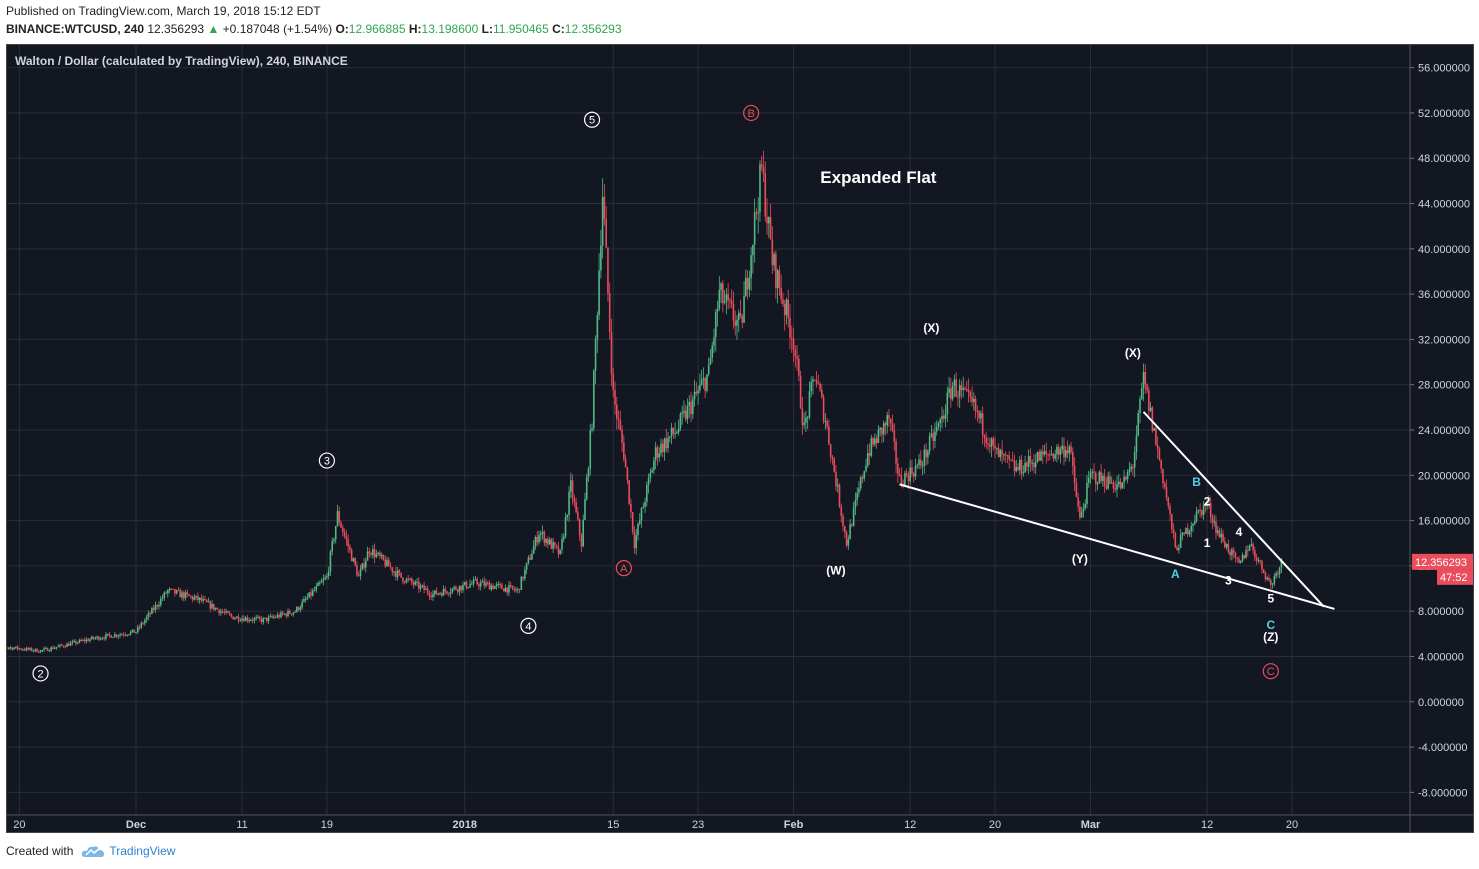 Image resolution: width=1479 pixels, height=869 pixels. I want to click on y-tick-label: 56.000000, so click(1444, 69).